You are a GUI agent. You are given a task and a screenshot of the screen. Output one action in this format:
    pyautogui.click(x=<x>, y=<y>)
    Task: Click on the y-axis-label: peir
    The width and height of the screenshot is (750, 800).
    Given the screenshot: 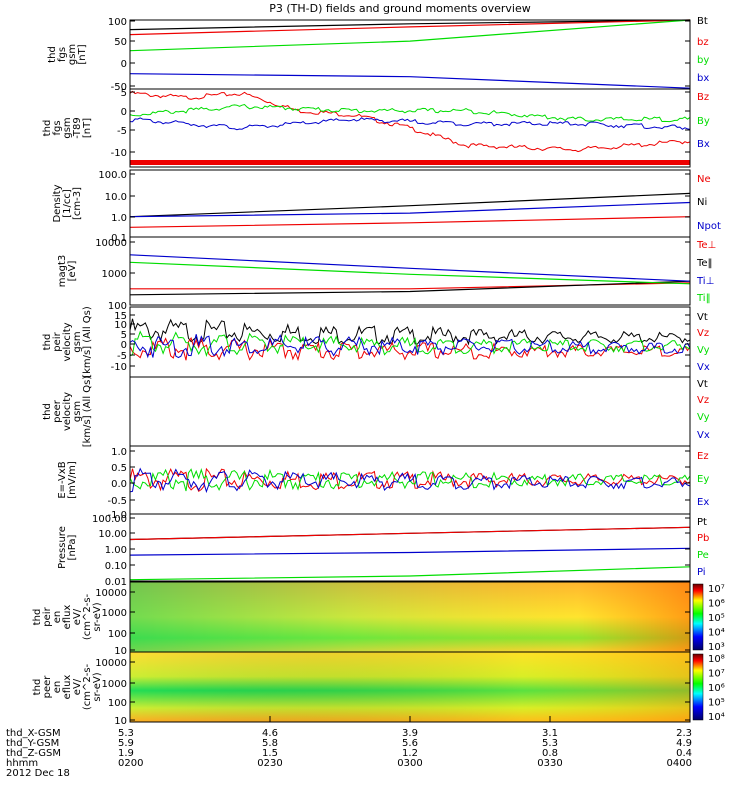 What is the action you would take?
    pyautogui.click(x=57, y=341)
    